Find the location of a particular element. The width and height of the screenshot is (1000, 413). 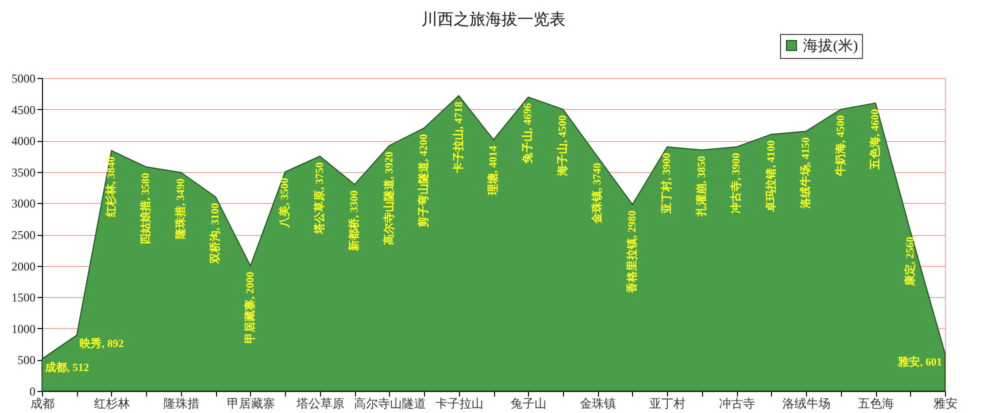

y-tick-label: 2500 is located at coordinates (24, 235).